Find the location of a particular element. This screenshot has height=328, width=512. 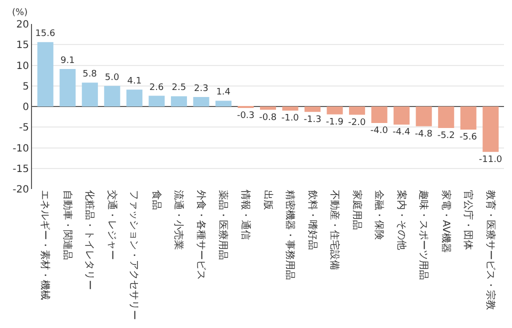

x-tick-label: 薬品・医療用品 is located at coordinates (223, 225).